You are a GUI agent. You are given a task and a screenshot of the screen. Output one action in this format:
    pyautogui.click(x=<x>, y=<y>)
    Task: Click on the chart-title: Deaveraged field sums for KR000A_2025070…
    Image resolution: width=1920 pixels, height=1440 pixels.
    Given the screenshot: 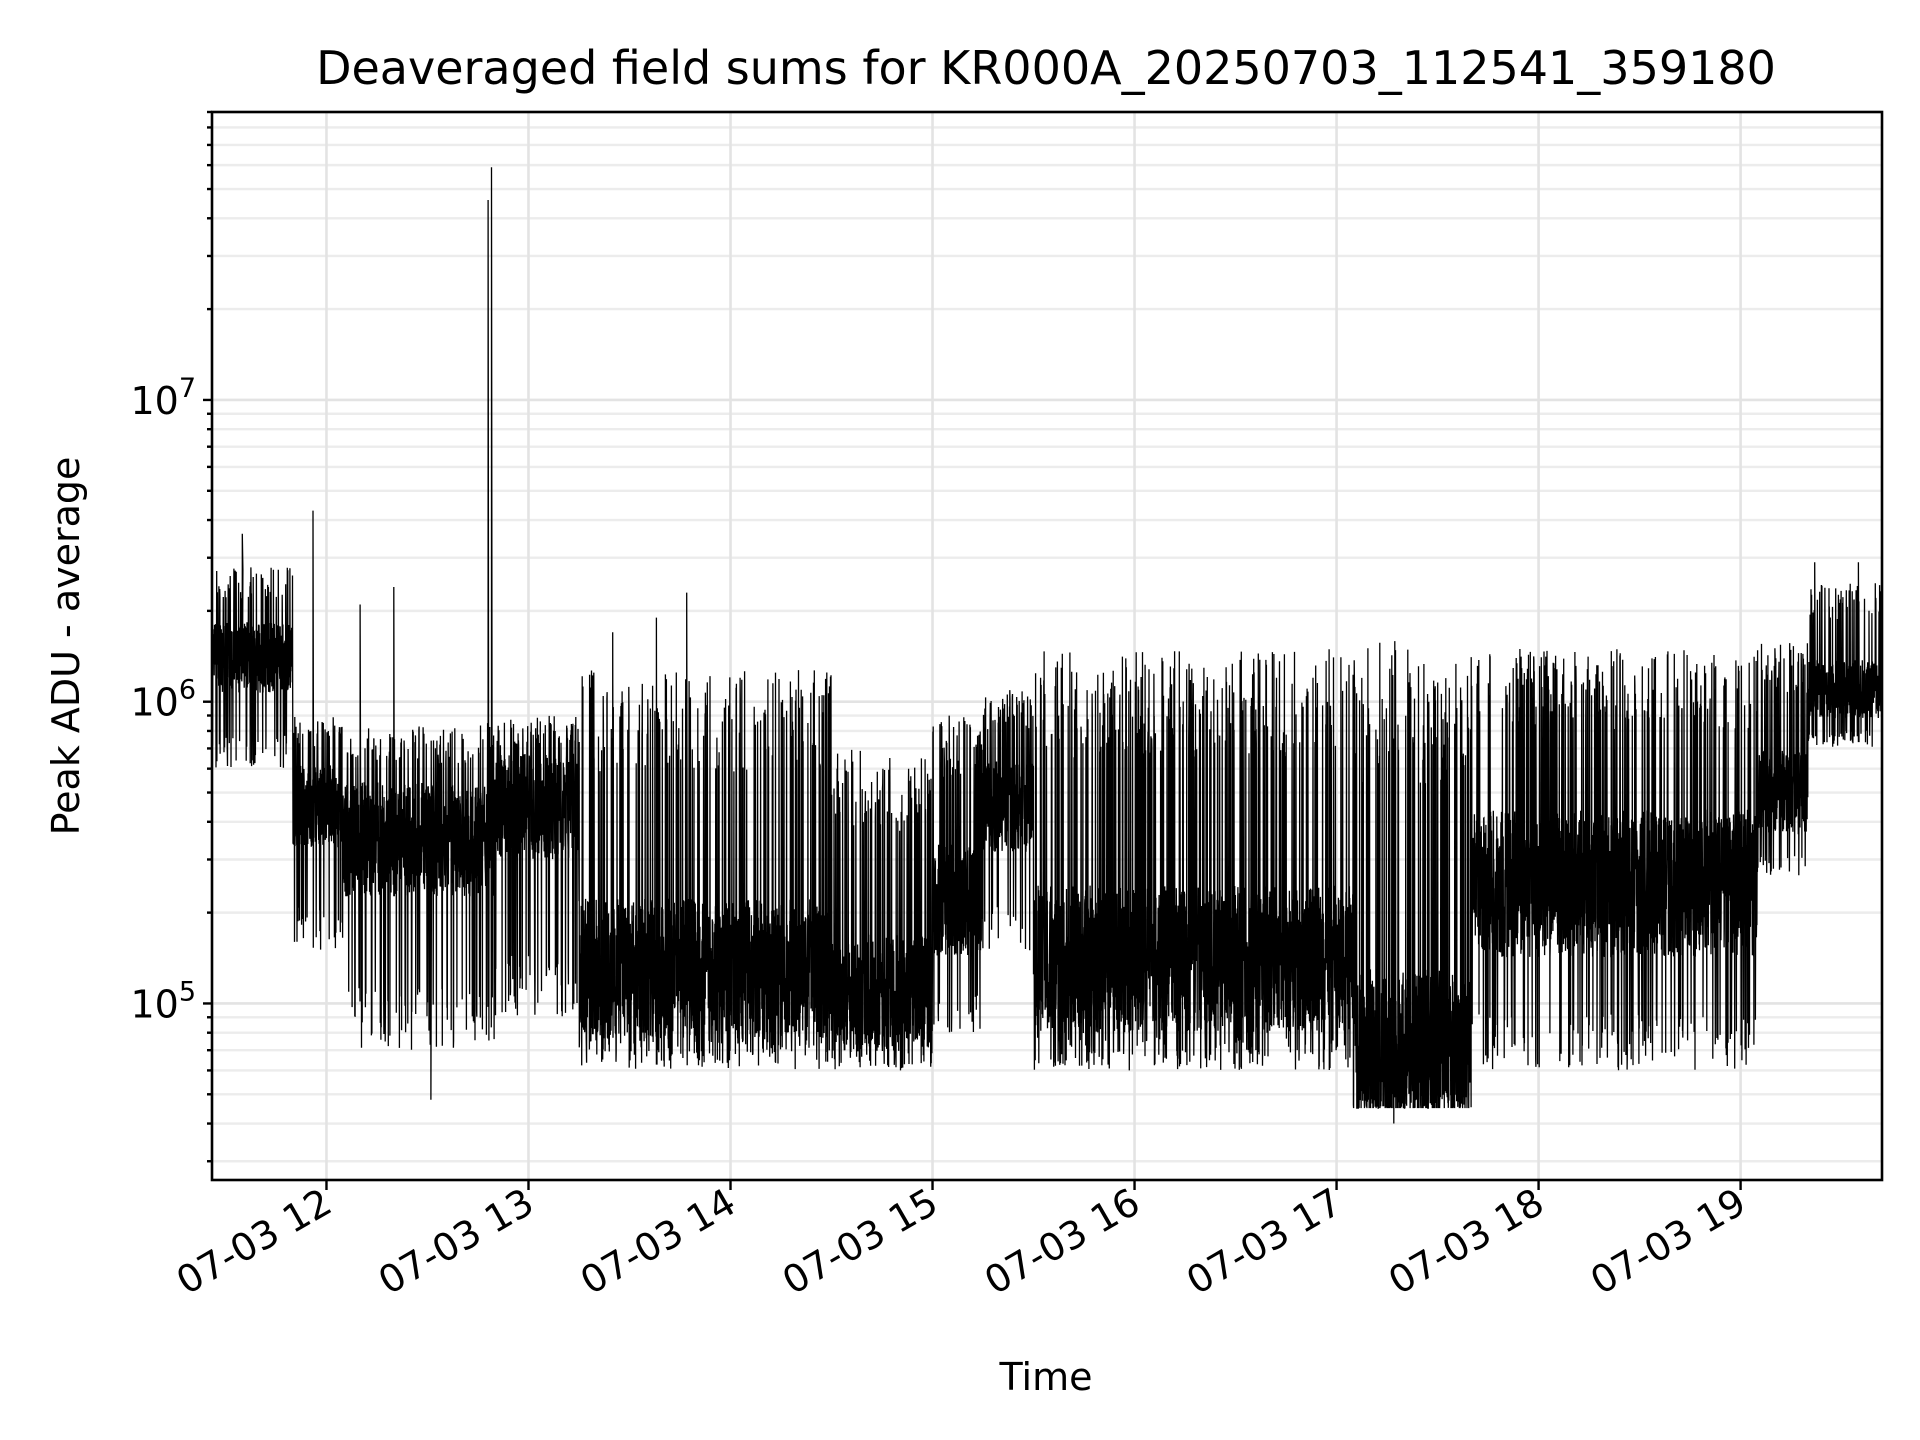 What is the action you would take?
    pyautogui.click(x=1046, y=68)
    